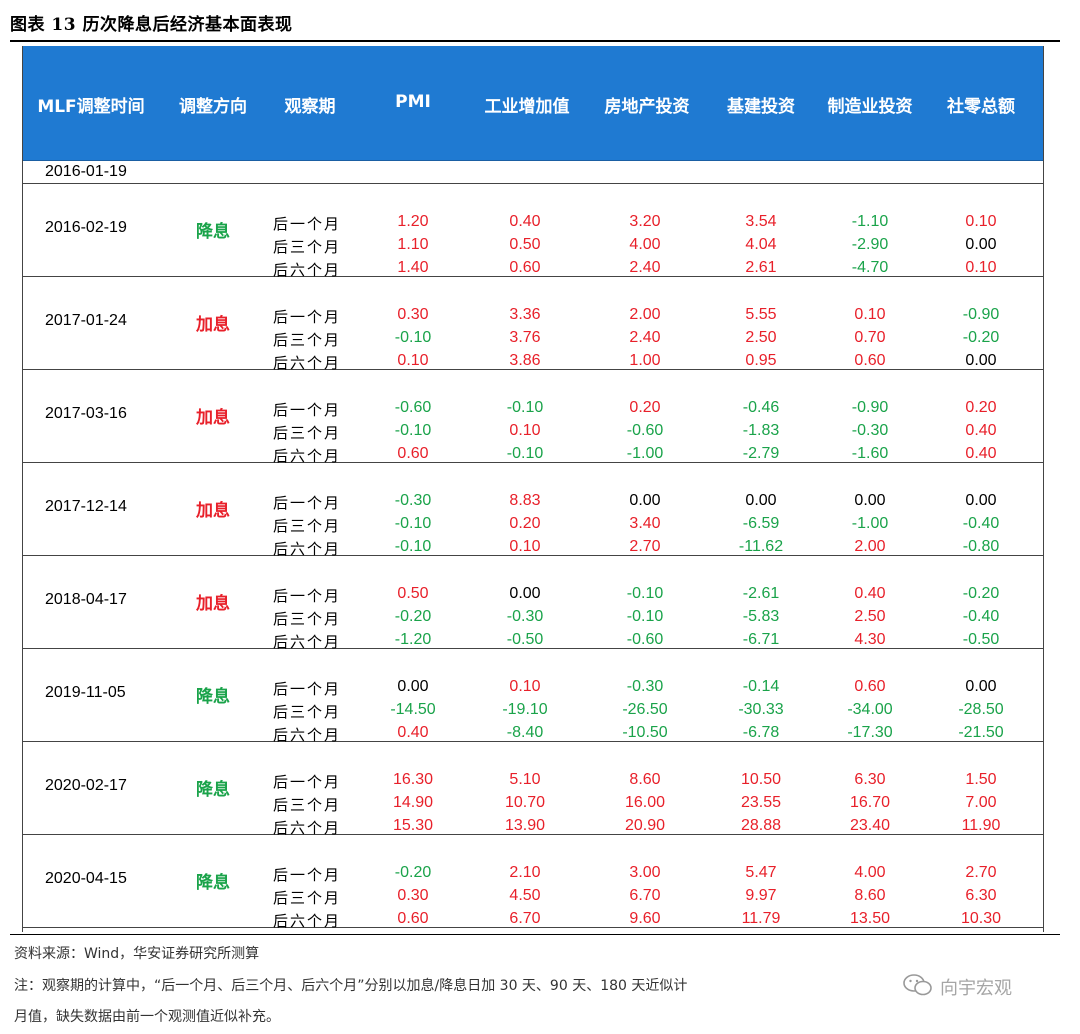 The width and height of the screenshot is (1080, 1034). Describe the element at coordinates (525, 895) in the screenshot. I see `industrial-value: 4.50` at that location.